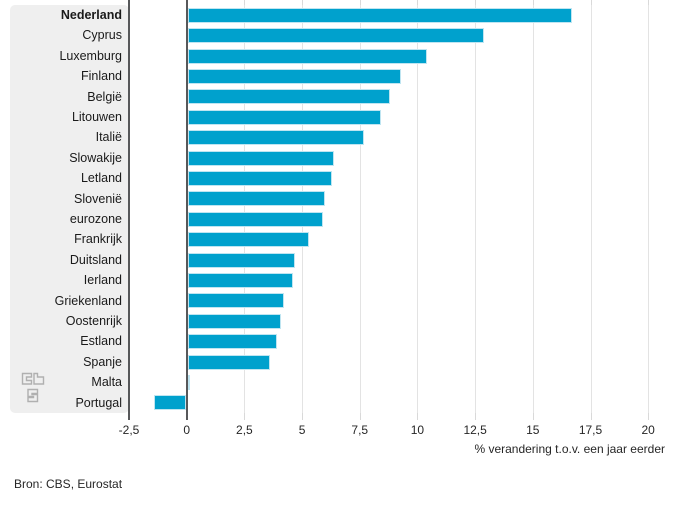 This screenshot has width=694, height=505. I want to click on category-label-eurozone: eurozone, so click(95, 219).